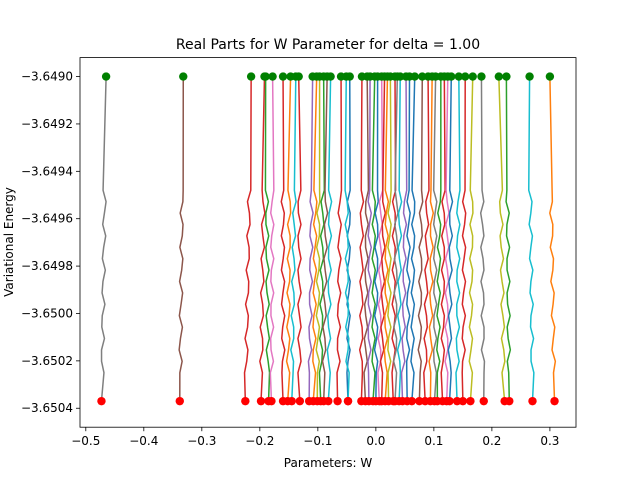 The image size is (640, 480). I want to click on y-tick-label: −3.6504, so click(47, 408).